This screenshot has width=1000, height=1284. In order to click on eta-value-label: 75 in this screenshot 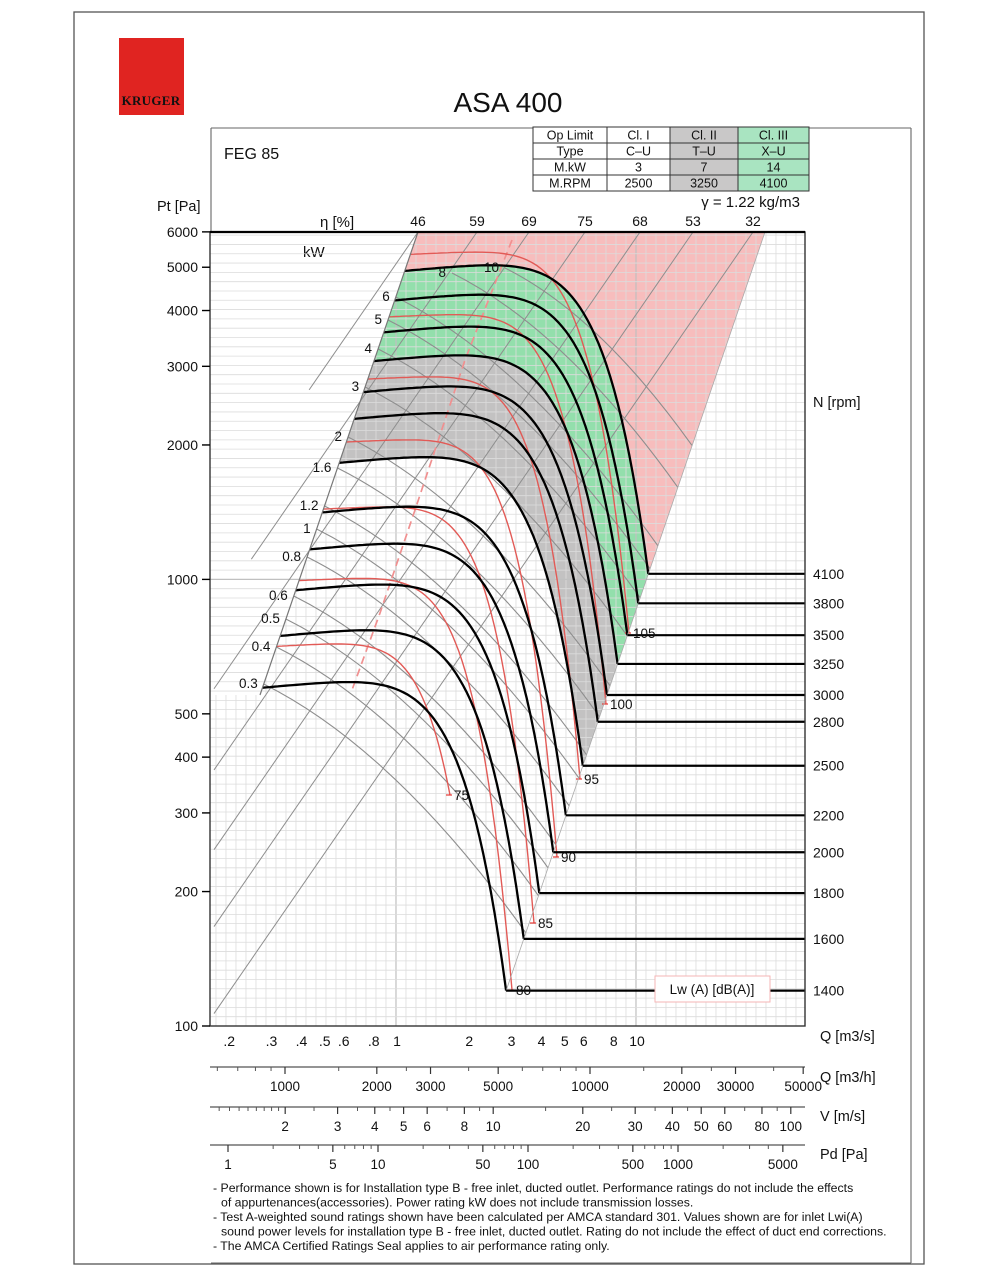, I will do `click(585, 221)`.